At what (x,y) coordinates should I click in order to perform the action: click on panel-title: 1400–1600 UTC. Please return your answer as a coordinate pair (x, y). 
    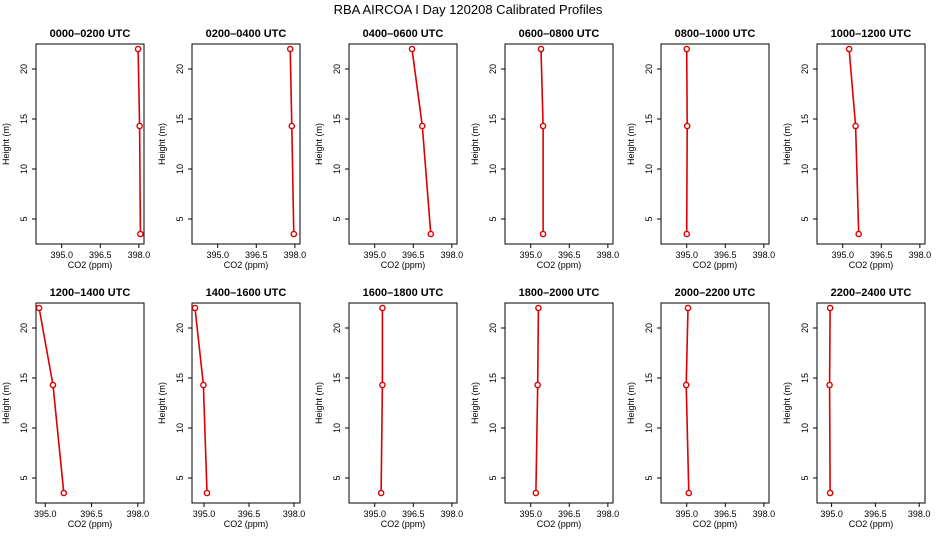
    Looking at the image, I should click on (246, 293).